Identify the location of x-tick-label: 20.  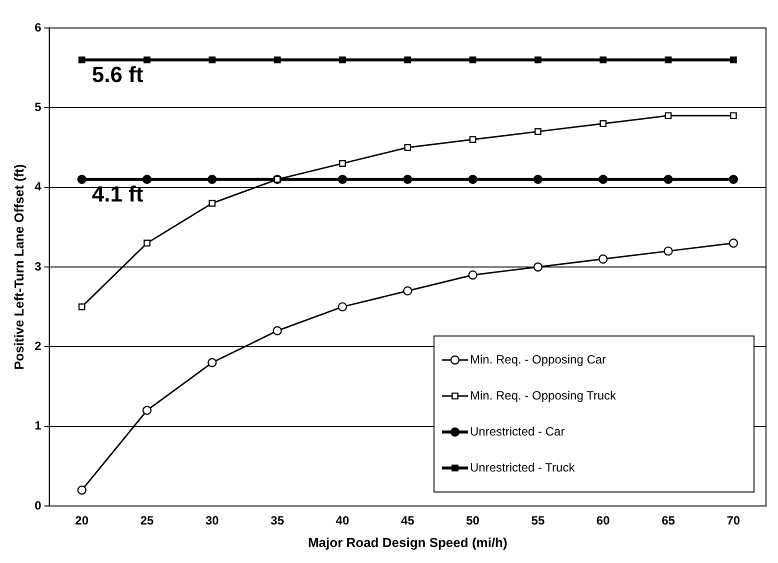
(82, 521).